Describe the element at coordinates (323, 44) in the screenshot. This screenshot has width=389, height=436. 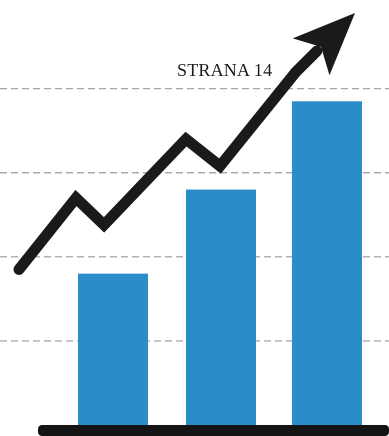
I see `trend-arrowhead` at that location.